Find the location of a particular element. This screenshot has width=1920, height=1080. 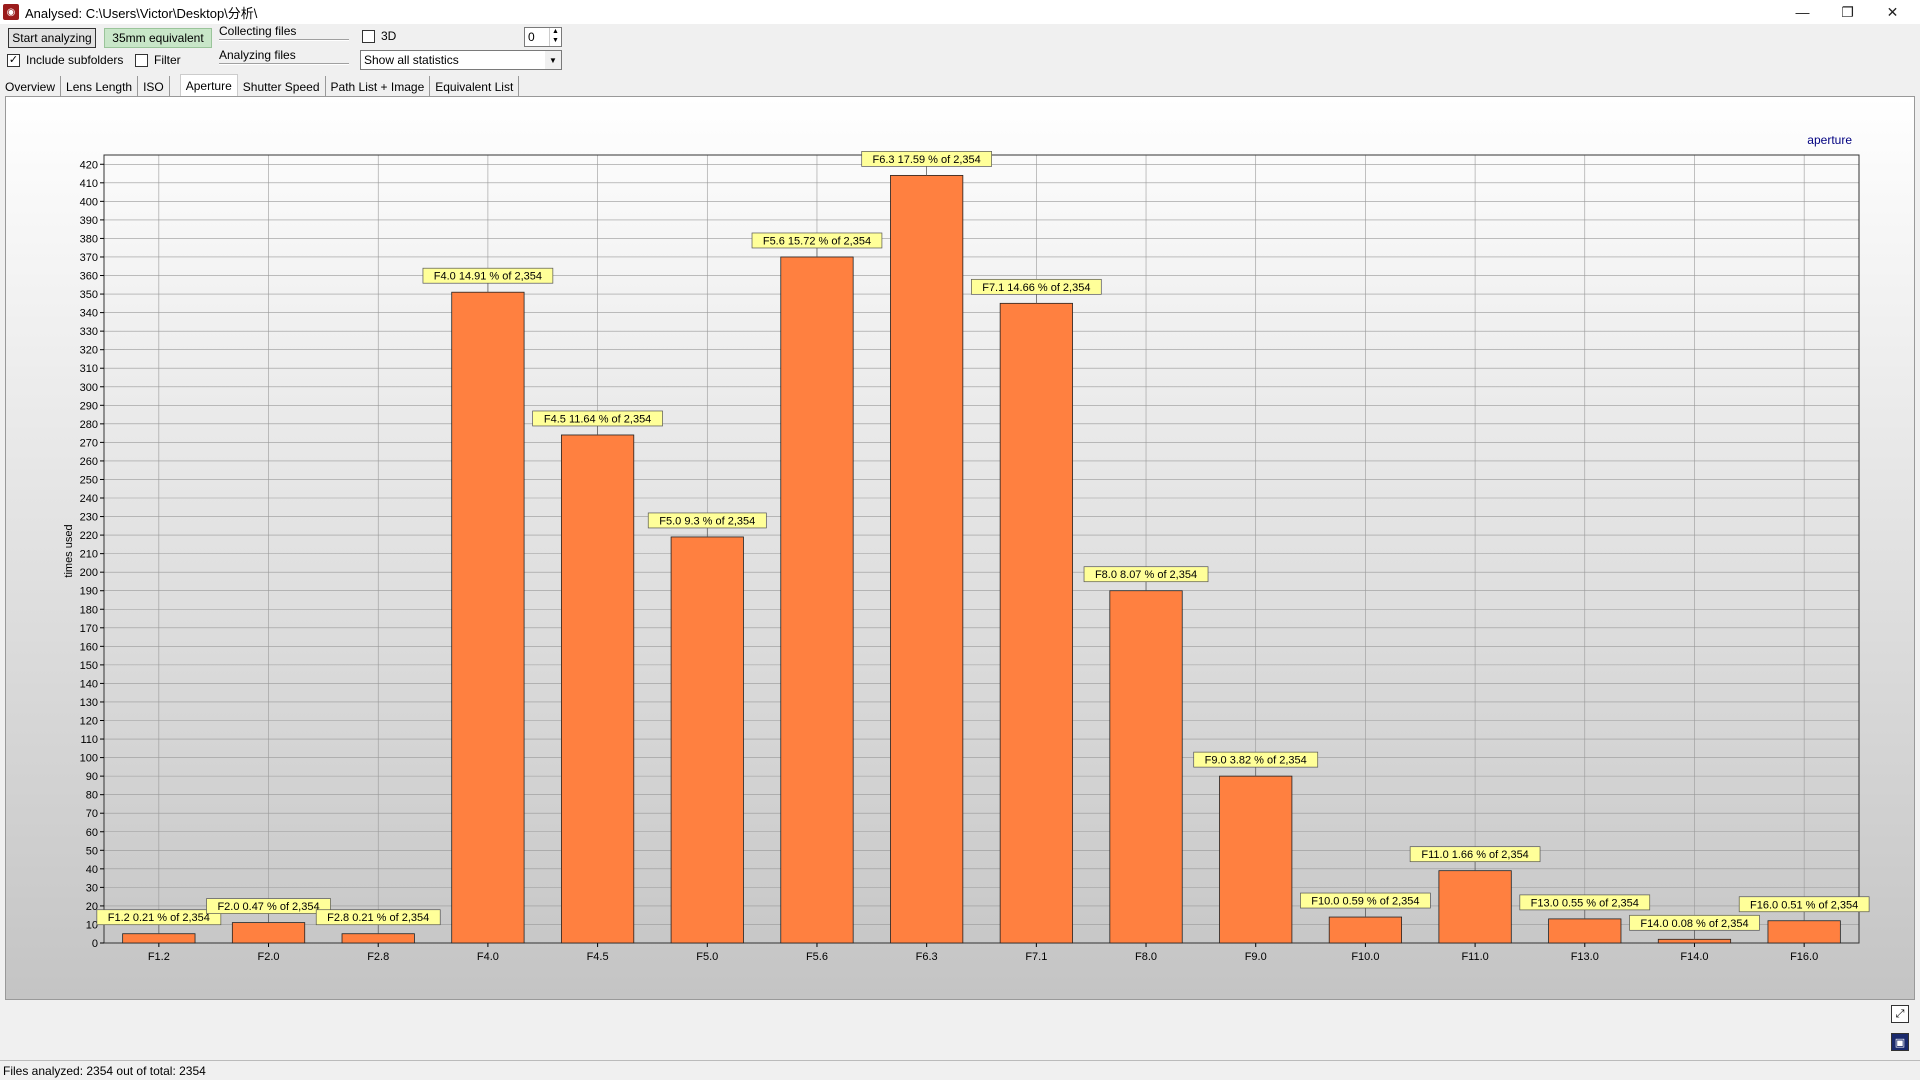

y-tick-label: 330 is located at coordinates (89, 332).